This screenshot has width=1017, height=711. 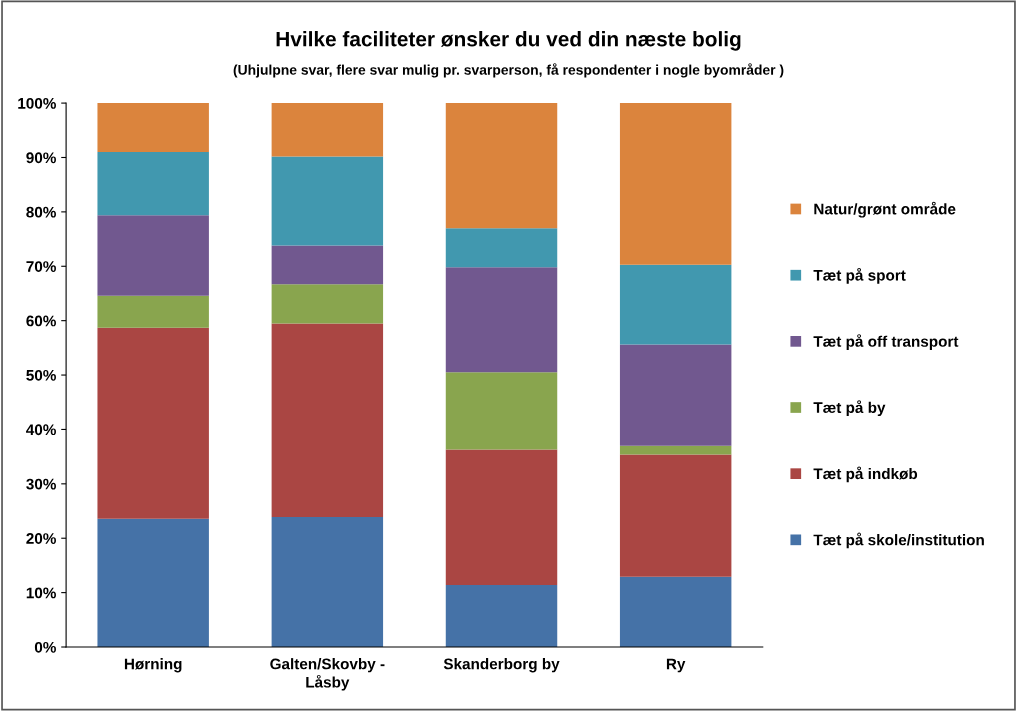 I want to click on x-tick-label: Hørning, so click(x=153, y=665).